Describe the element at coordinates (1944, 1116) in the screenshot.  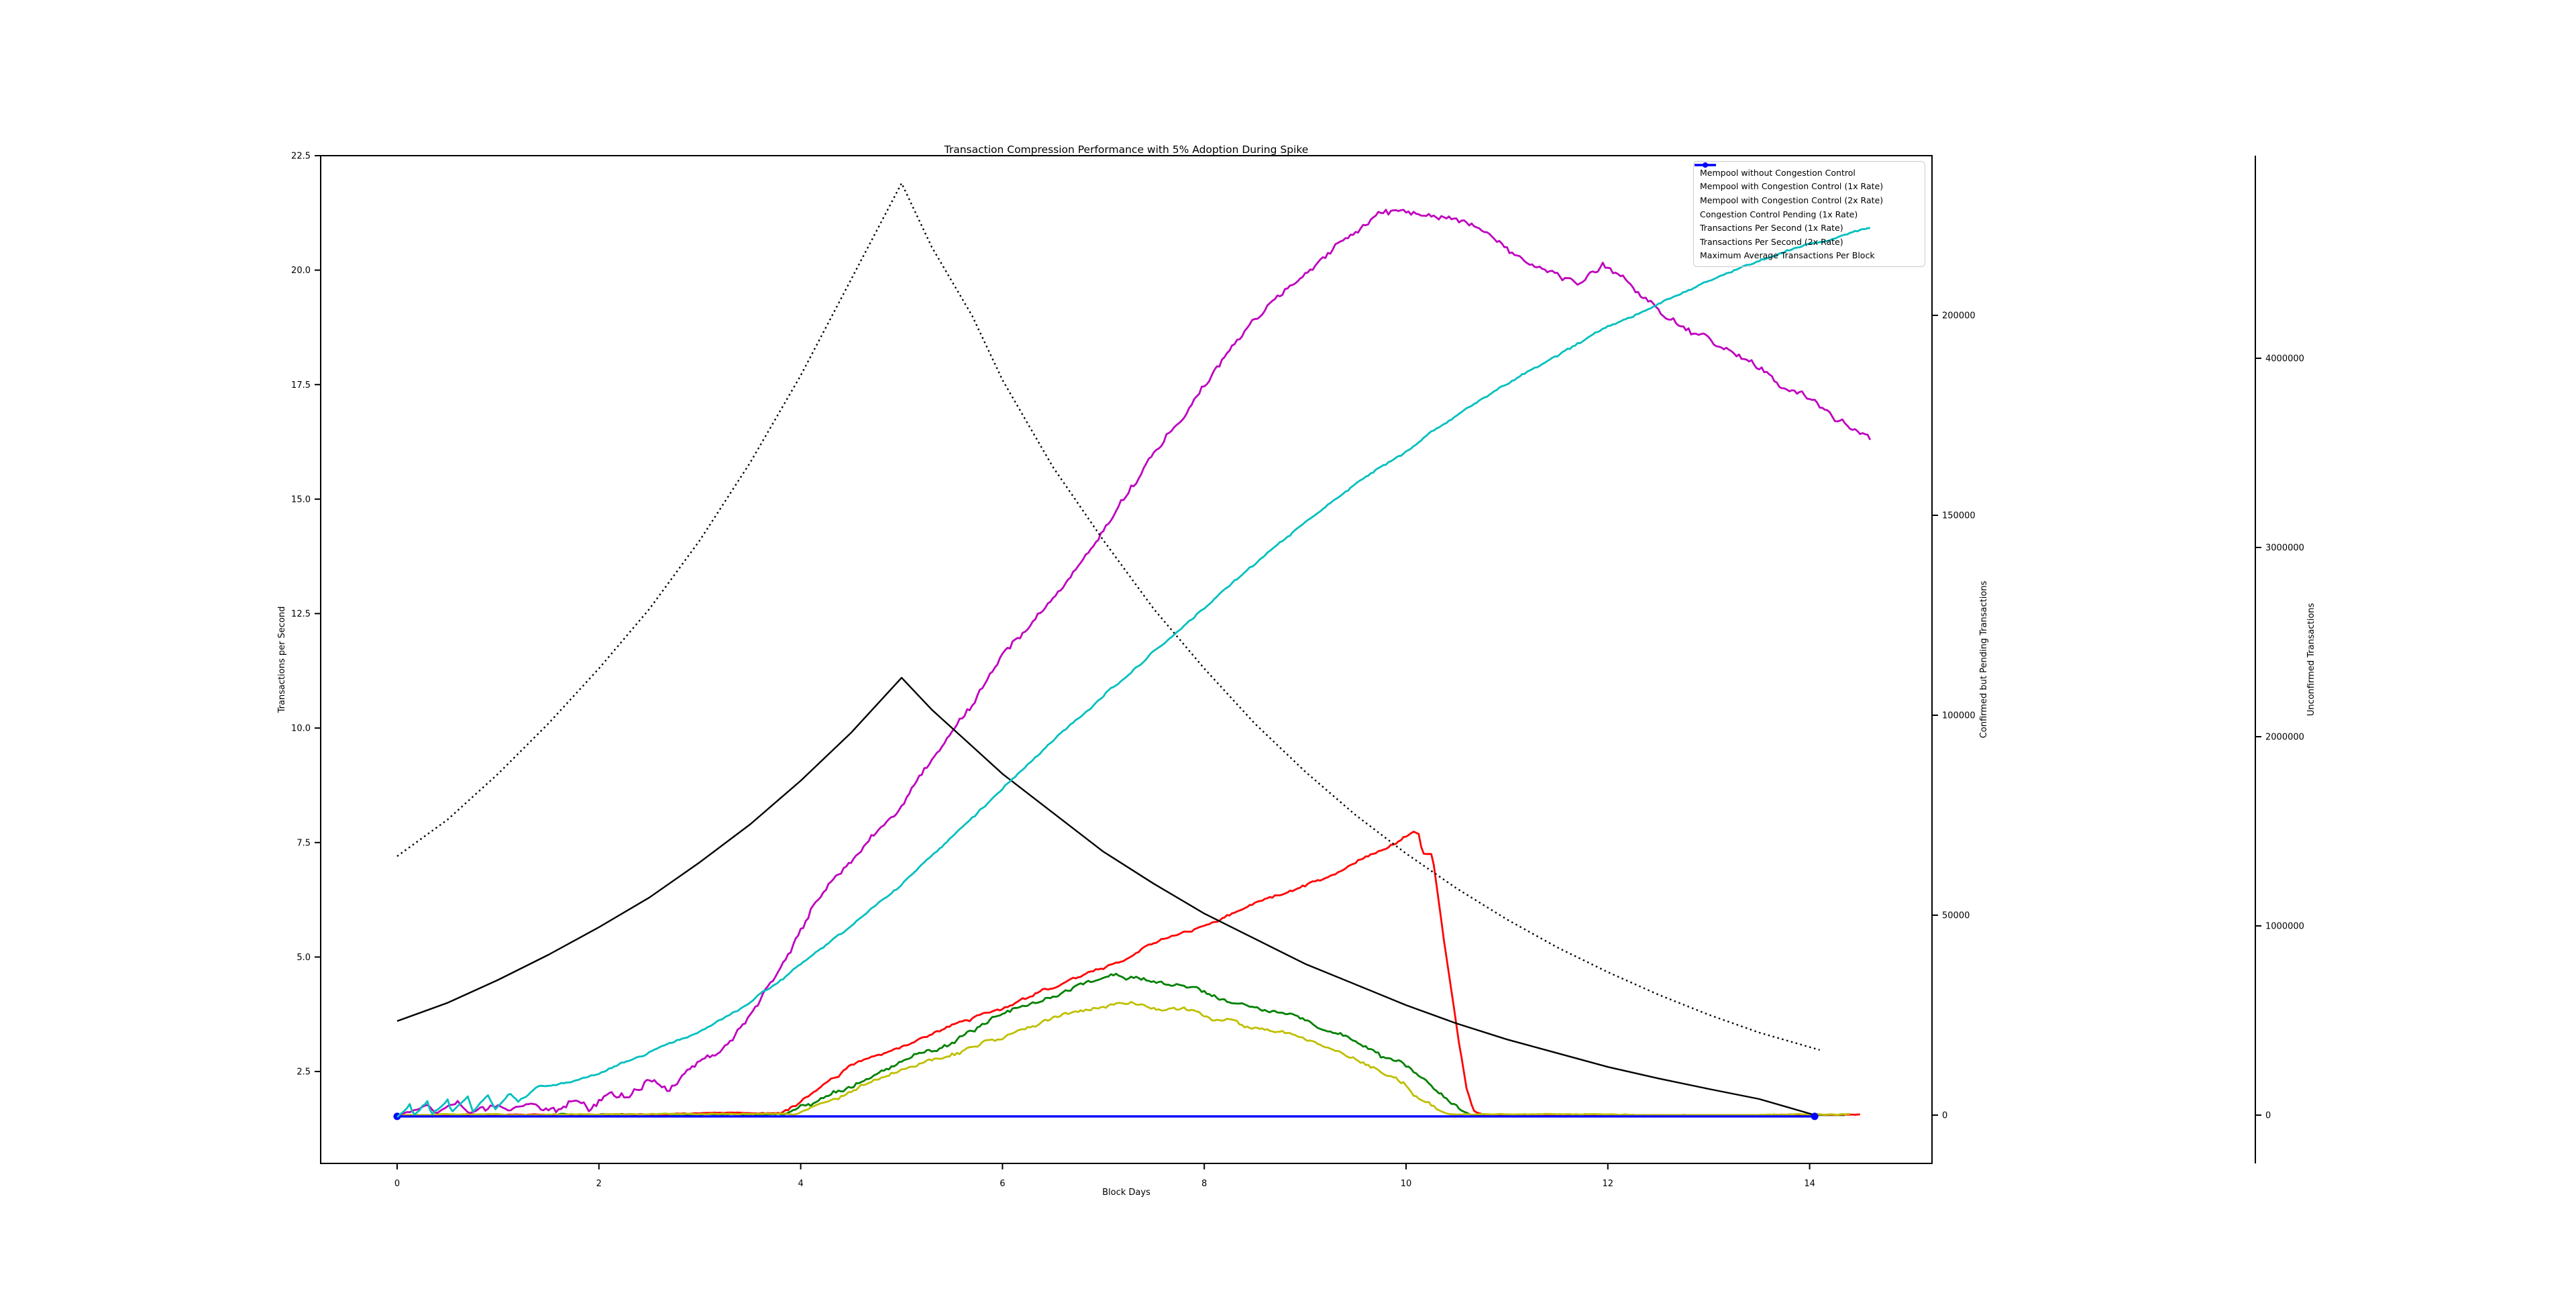
I see `right-axis-1-tick-label: 0` at that location.